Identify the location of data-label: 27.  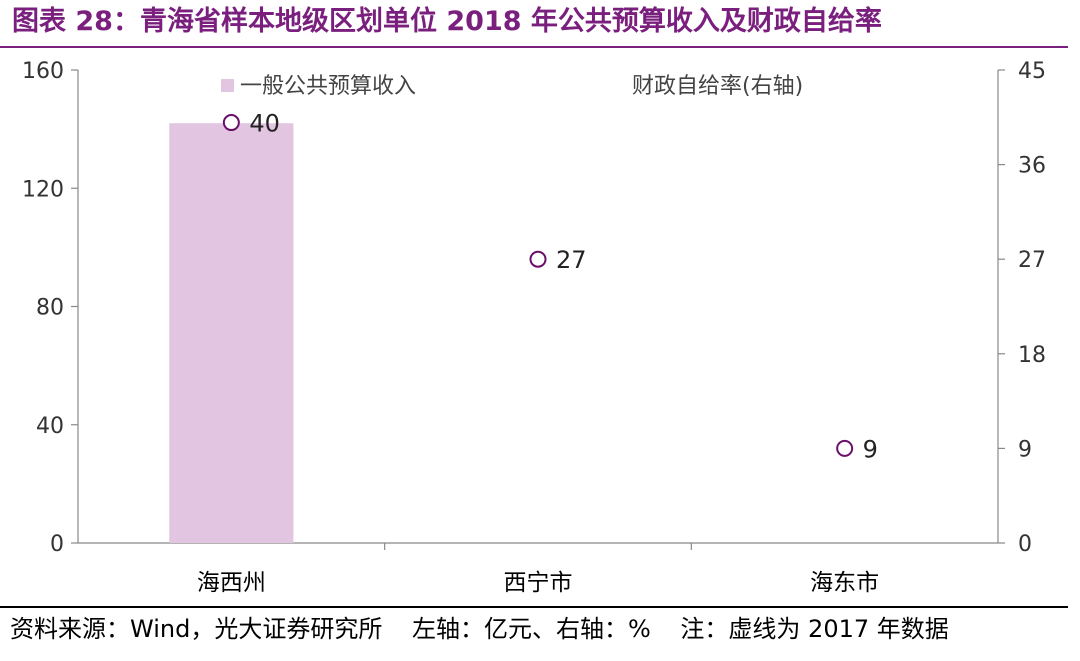
(571, 260).